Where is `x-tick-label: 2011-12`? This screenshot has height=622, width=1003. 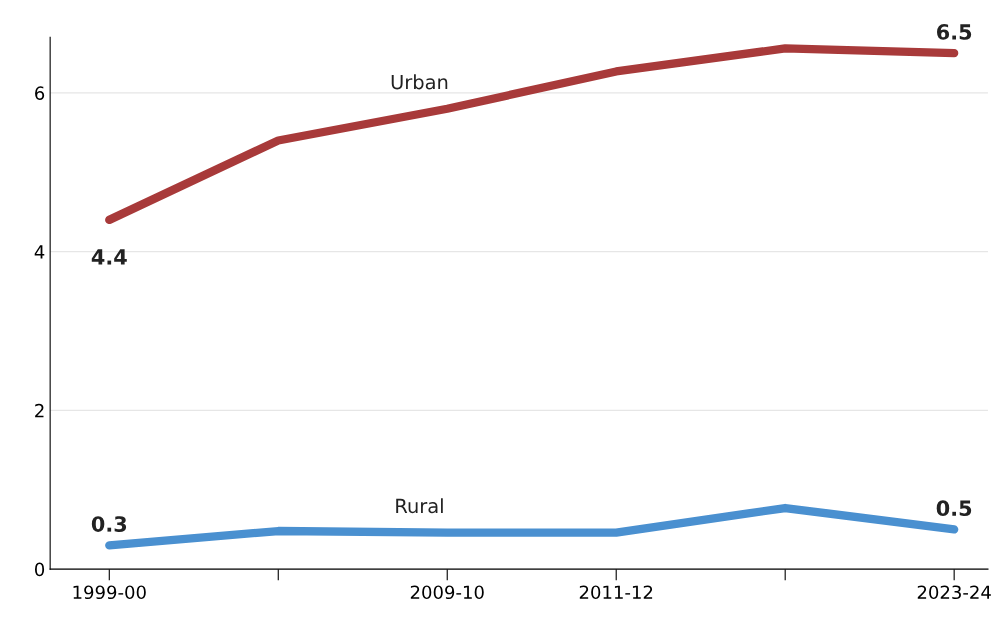 x-tick-label: 2011-12 is located at coordinates (616, 592).